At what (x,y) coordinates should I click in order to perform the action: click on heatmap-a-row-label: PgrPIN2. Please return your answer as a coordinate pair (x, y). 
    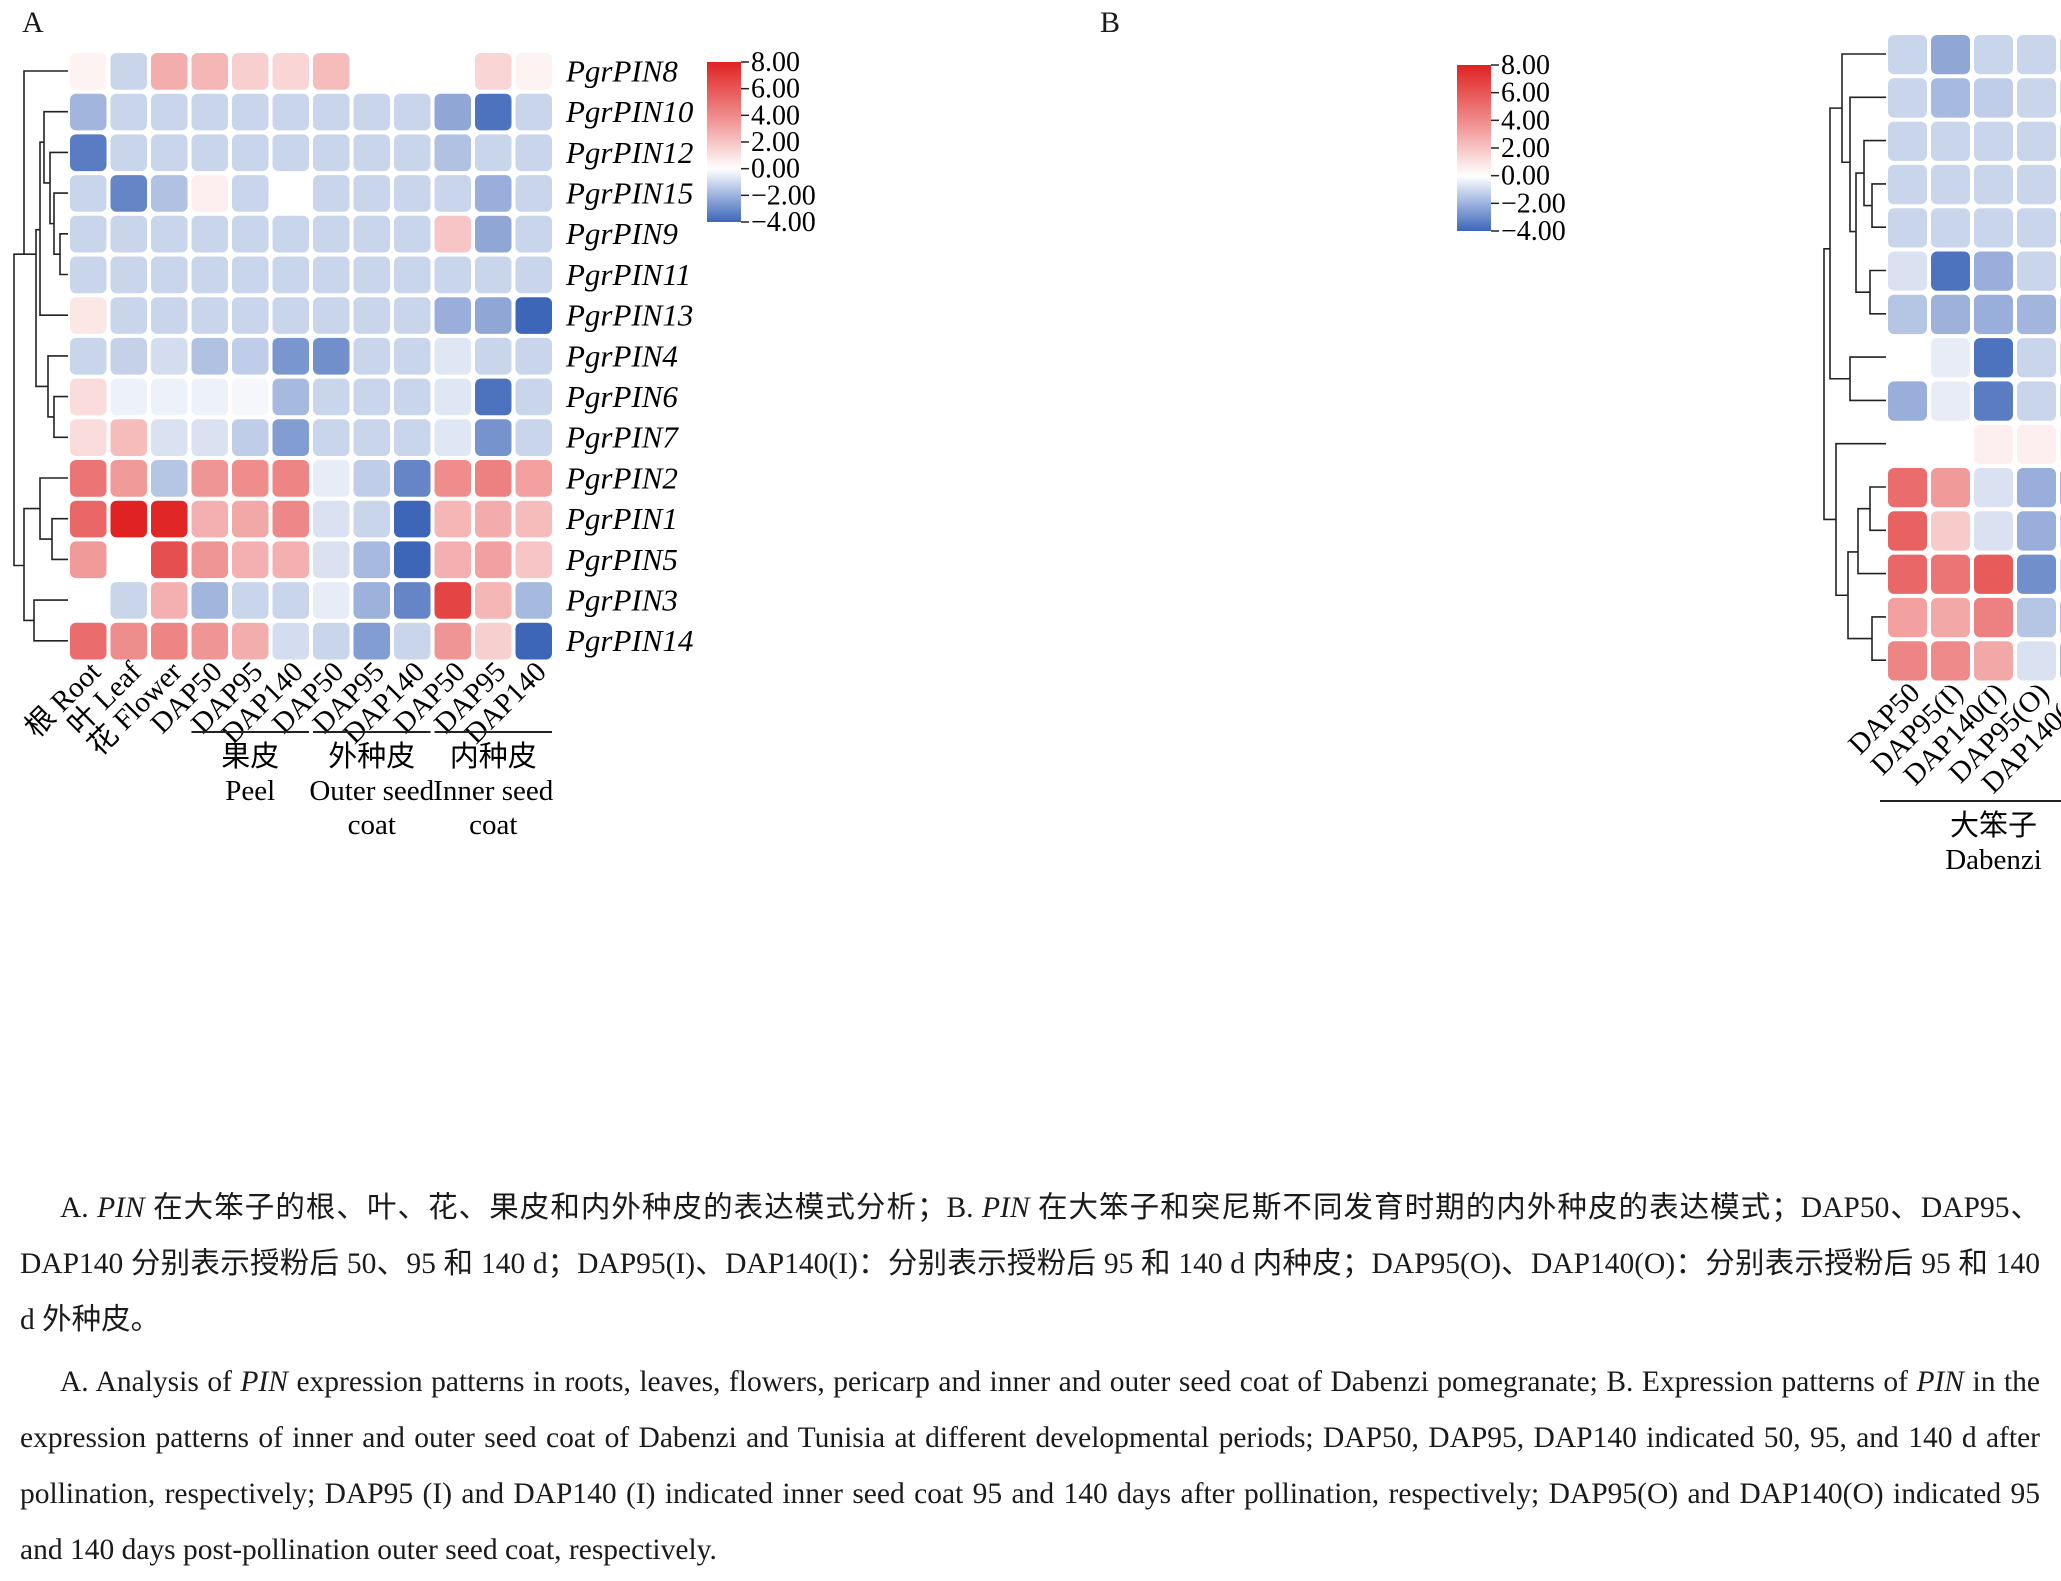
    Looking at the image, I should click on (621, 477).